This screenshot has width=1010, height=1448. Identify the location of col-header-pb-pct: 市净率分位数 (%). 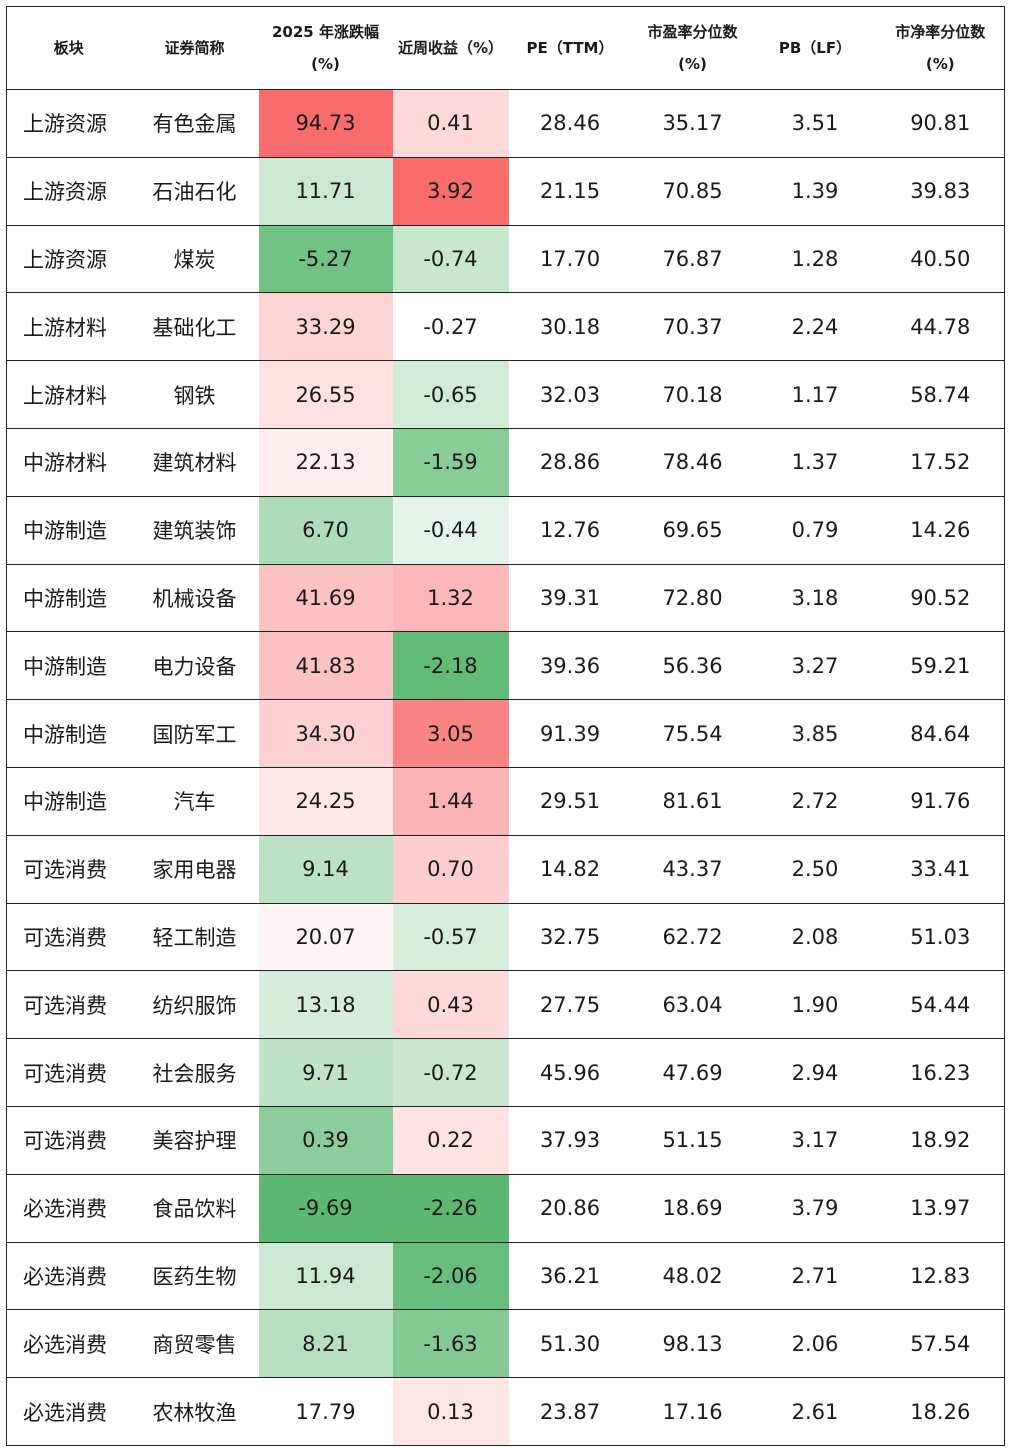
(940, 48).